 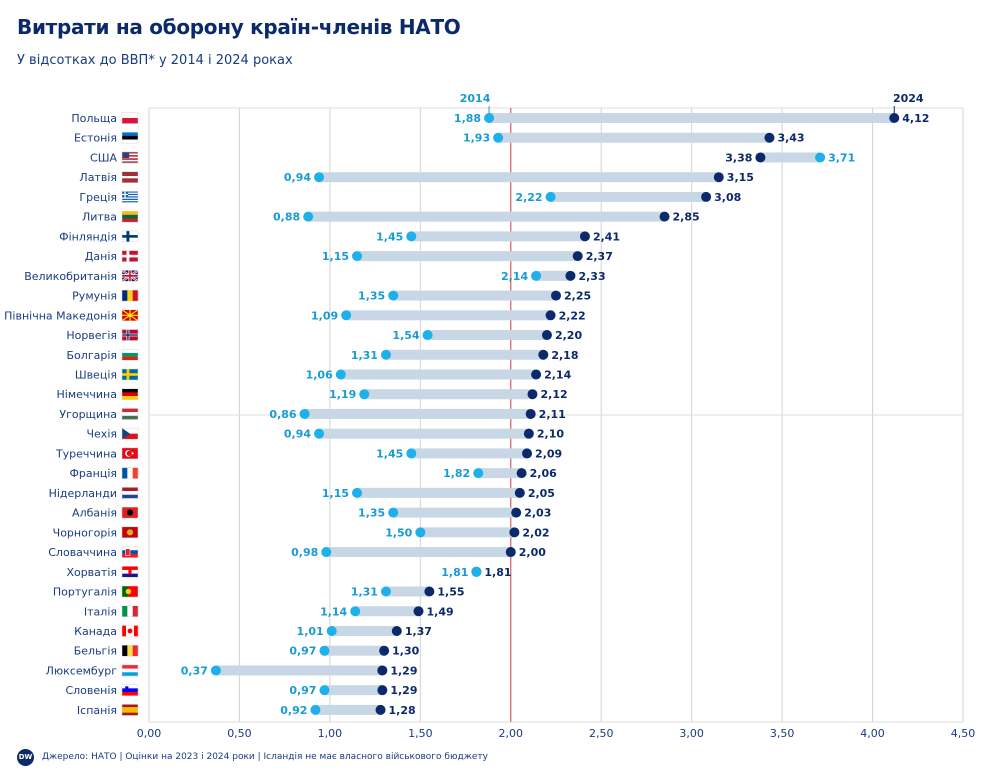 What do you see at coordinates (130, 572) in the screenshot?
I see `croatia-flag-icon` at bounding box center [130, 572].